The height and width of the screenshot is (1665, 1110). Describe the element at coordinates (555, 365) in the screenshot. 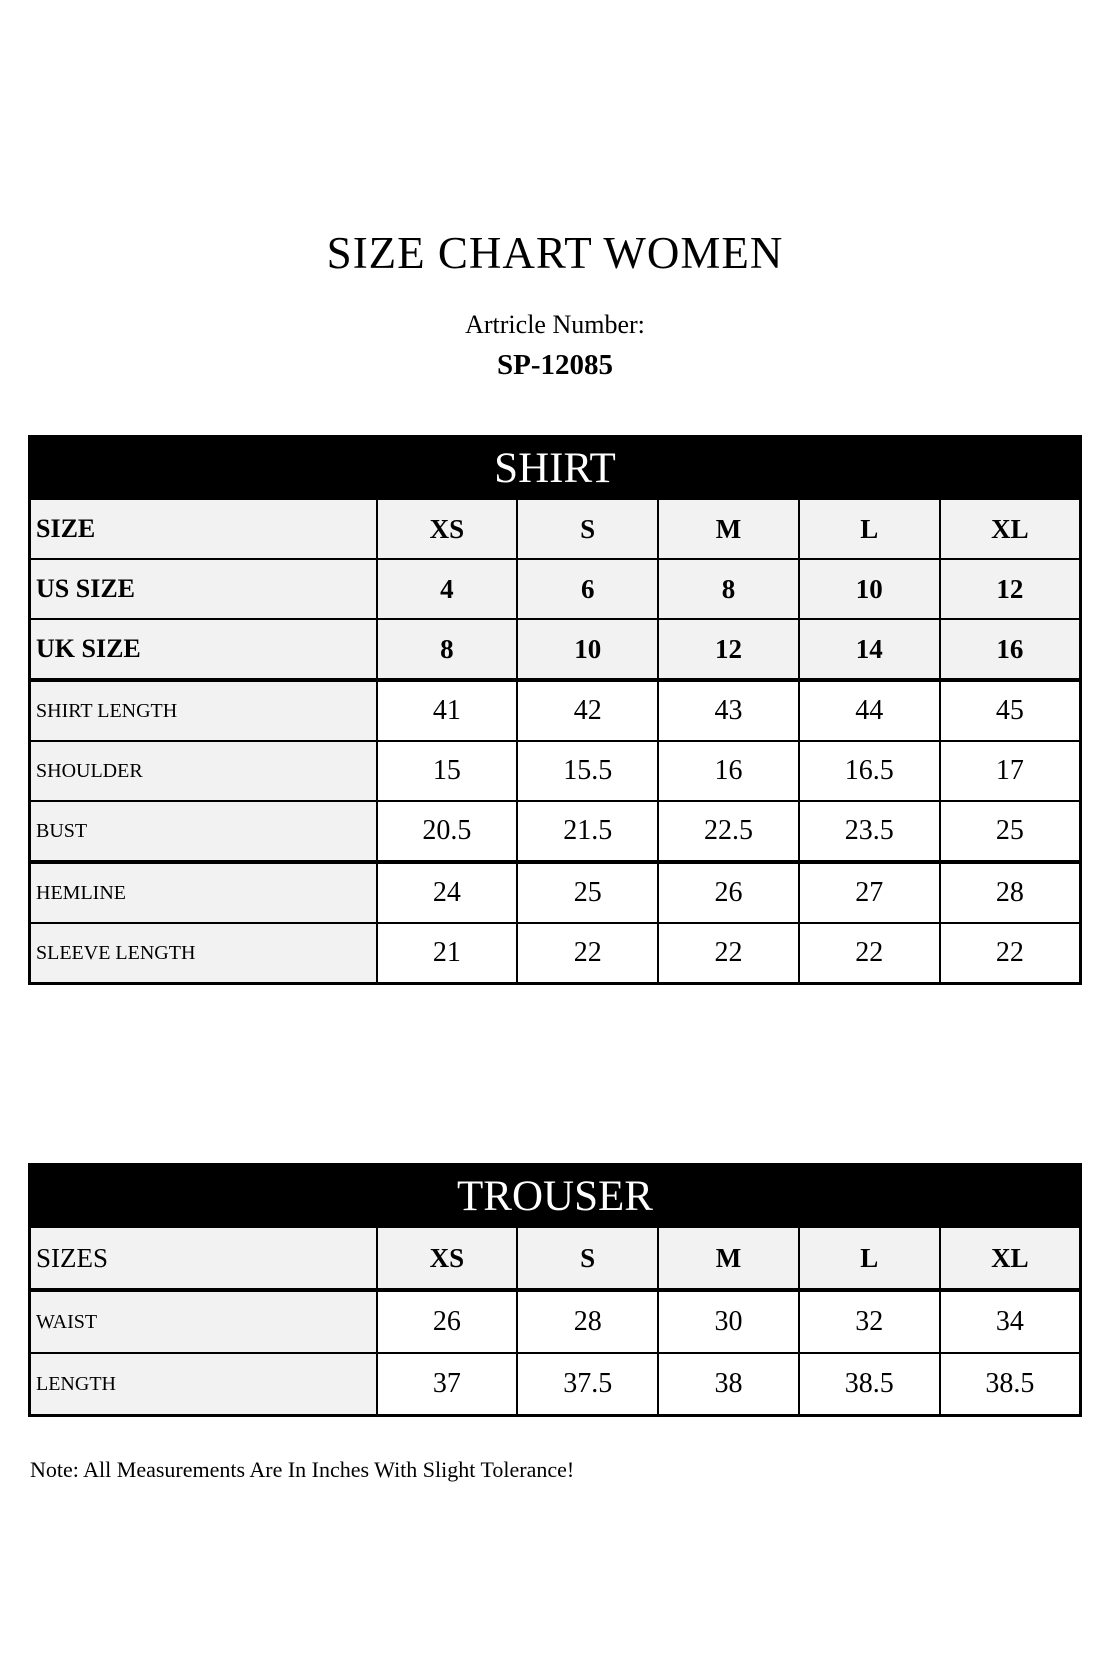

I see `article-number-value: SP-12085` at that location.